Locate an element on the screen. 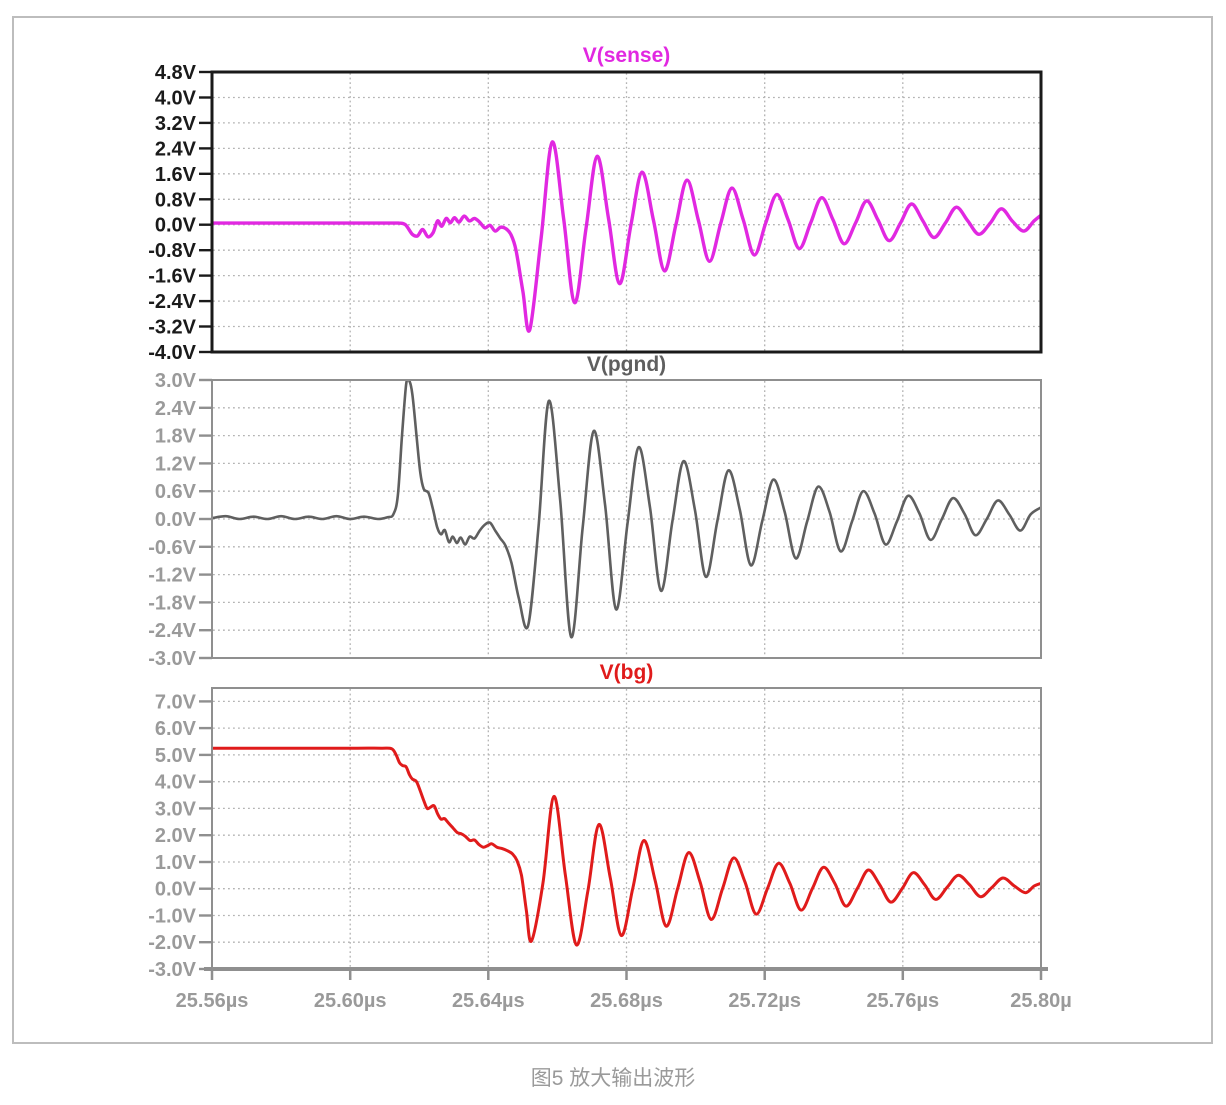 This screenshot has width=1226, height=1105. y-tick-label: -3.2V is located at coordinates (172, 328).